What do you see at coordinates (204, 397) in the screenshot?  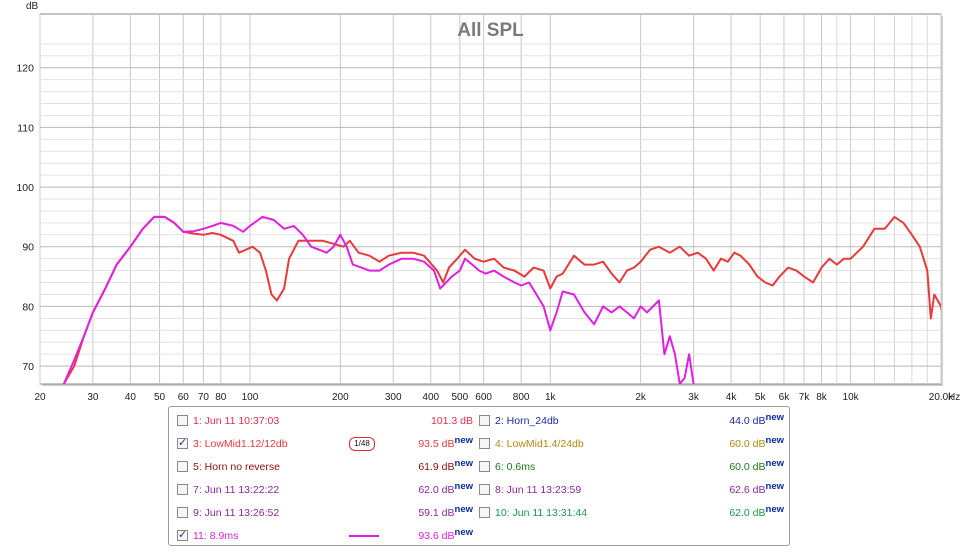 I see `x-tick-label: 70` at bounding box center [204, 397].